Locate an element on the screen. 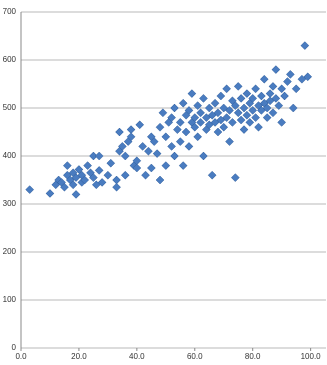 This screenshot has height=365, width=327. x-tick-label: 60.0 is located at coordinates (195, 356).